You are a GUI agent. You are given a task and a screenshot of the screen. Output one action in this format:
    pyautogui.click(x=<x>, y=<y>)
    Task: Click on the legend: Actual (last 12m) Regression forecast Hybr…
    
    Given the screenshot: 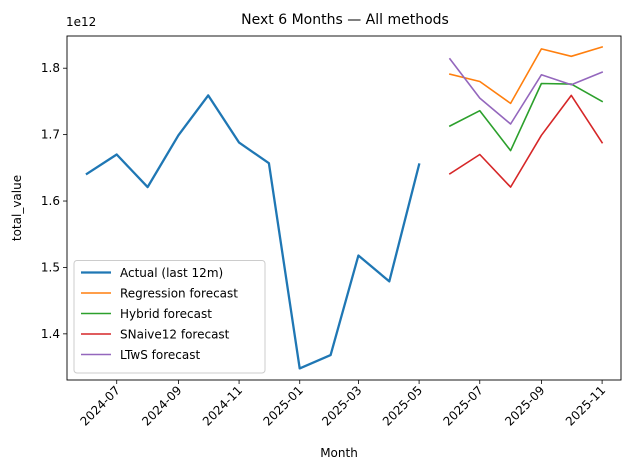 What is the action you would take?
    pyautogui.click(x=169, y=317)
    